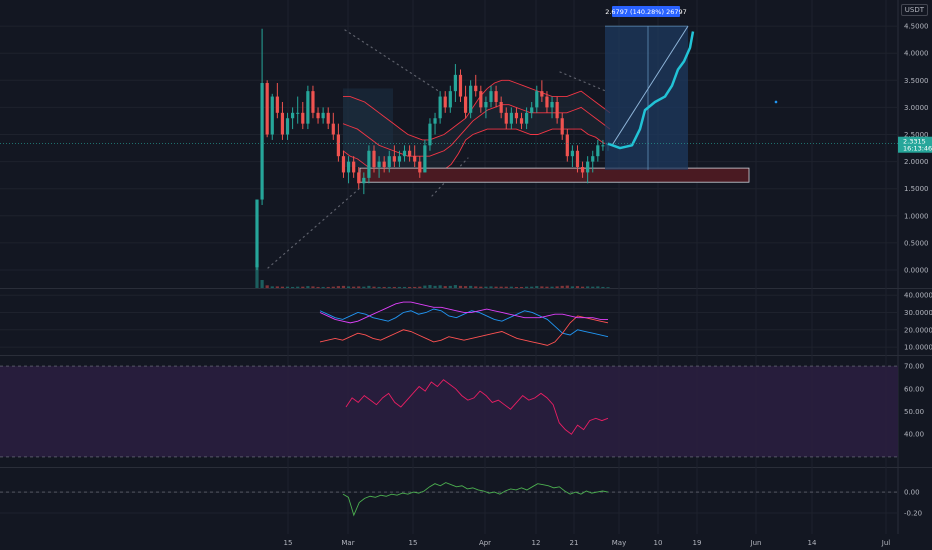  I want to click on x-tick-label: Jul, so click(886, 543).